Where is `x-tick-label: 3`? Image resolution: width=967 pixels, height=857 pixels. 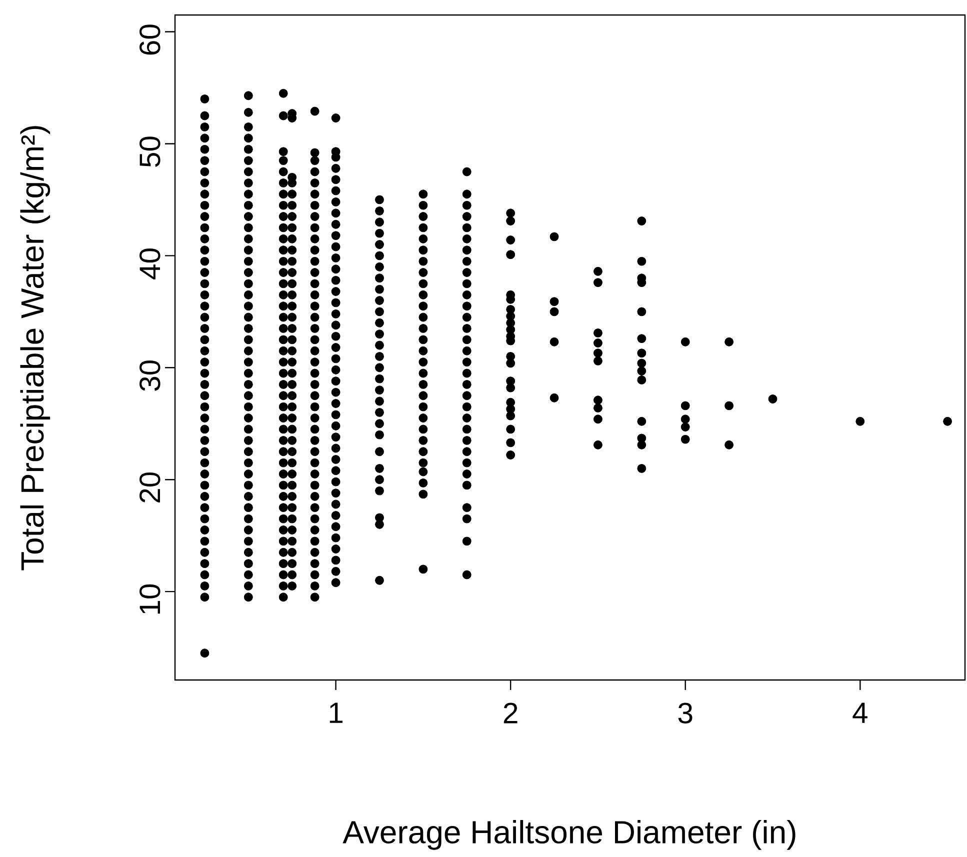
x-tick-label: 3 is located at coordinates (685, 713).